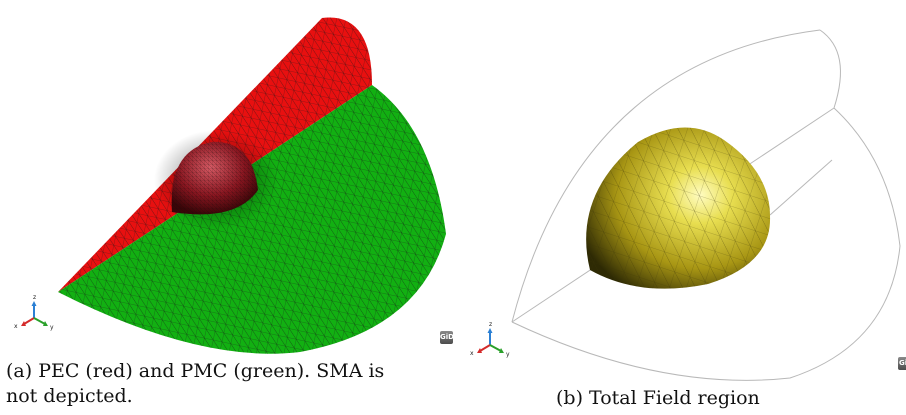 This screenshot has height=415, width=906. I want to click on figure-a-caption-line1: (a) PEC (red) and PMC (green). SMA is, so click(195, 371).